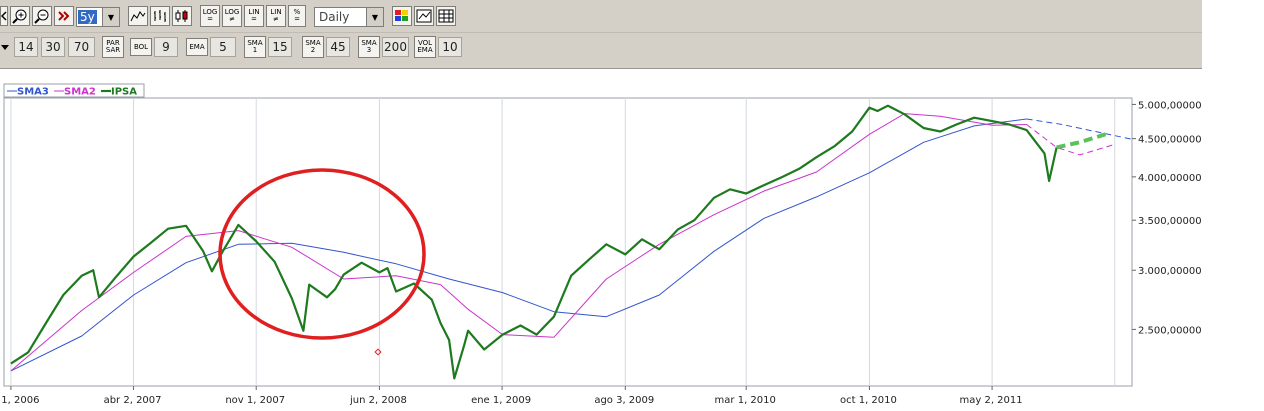  I want to click on line-chart-icon, so click(138, 16).